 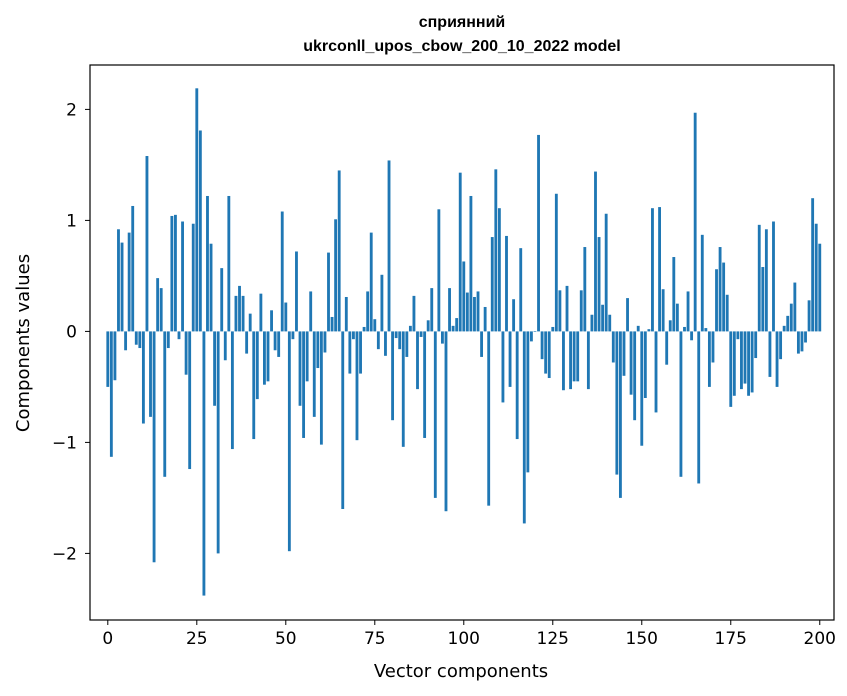 I want to click on x-tick-label: 75, so click(x=375, y=639).